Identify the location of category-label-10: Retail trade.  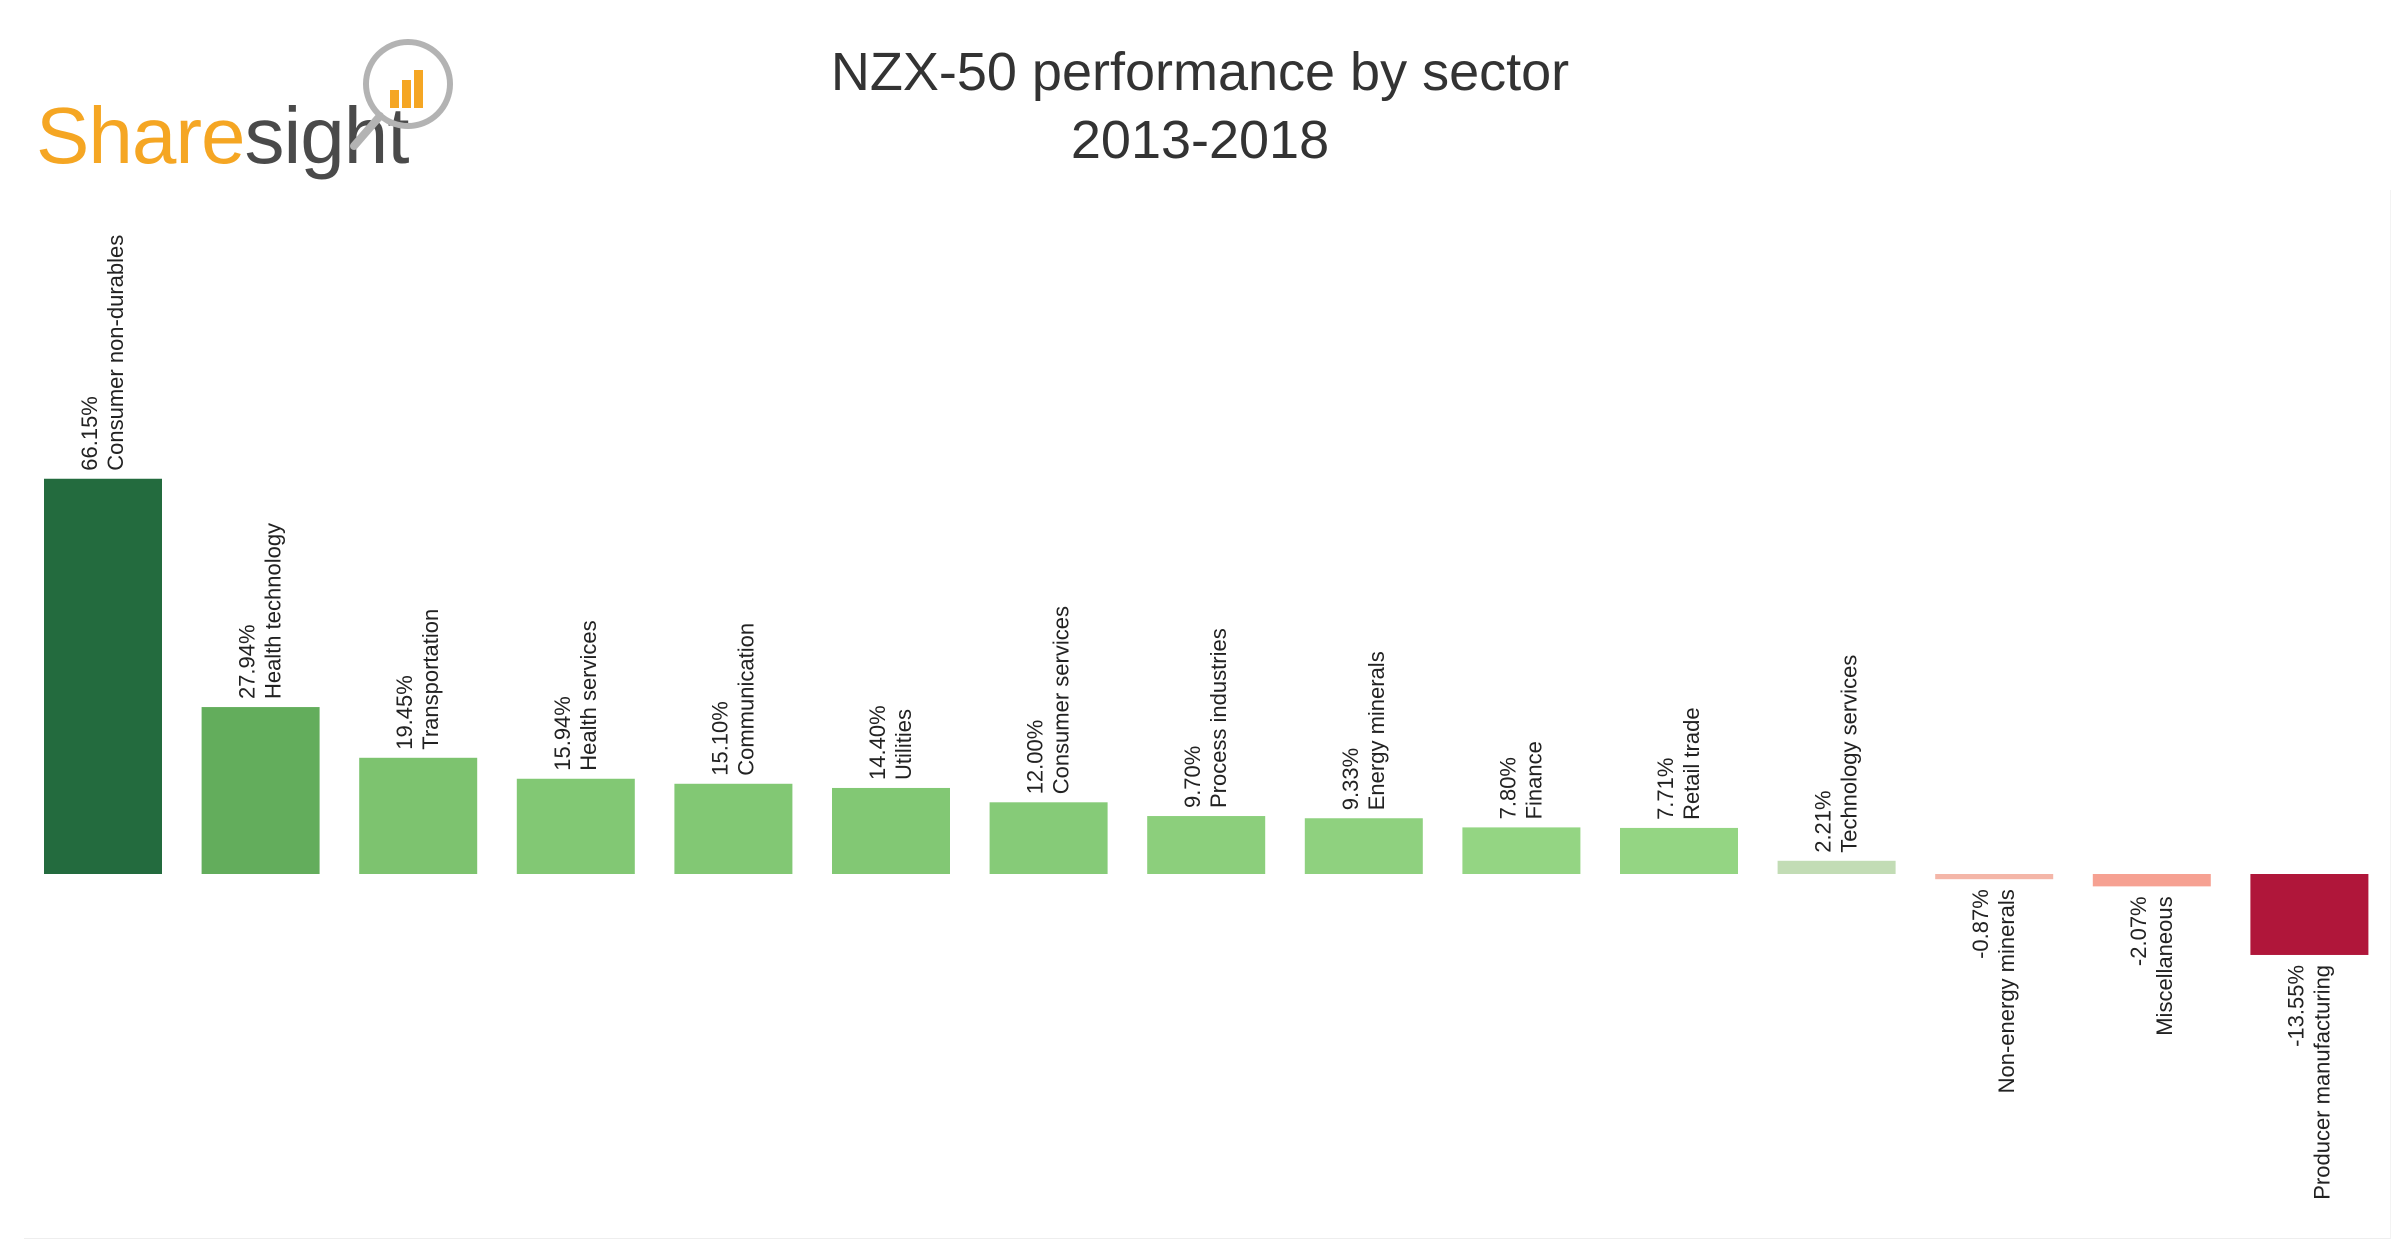
(1691, 763).